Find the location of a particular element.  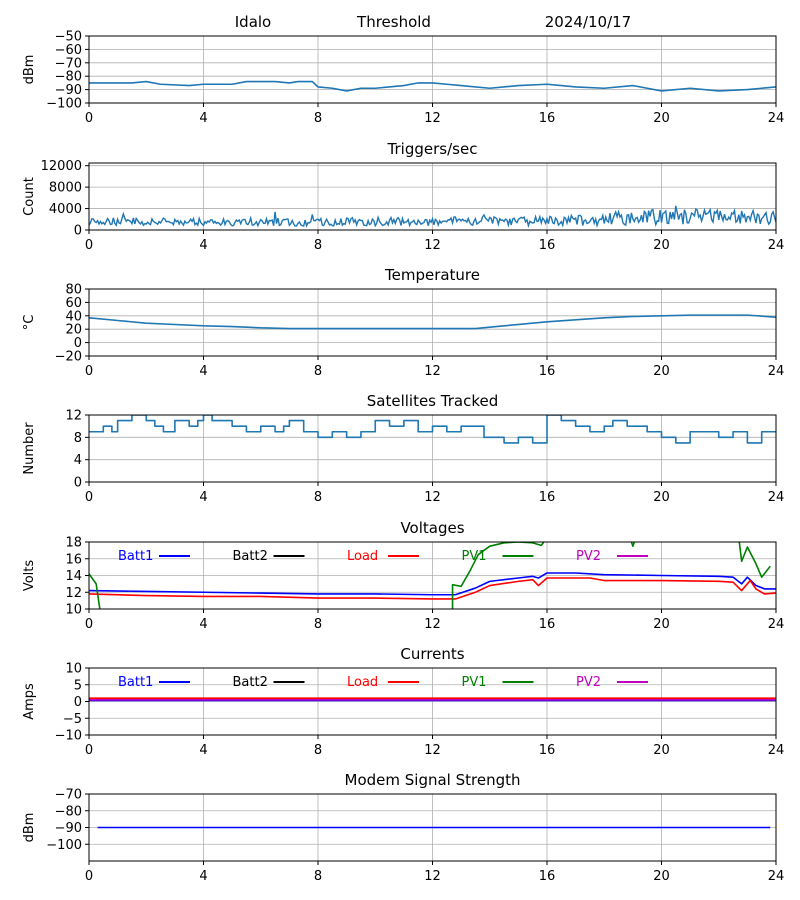

y-axis-label: Count is located at coordinates (29, 196).